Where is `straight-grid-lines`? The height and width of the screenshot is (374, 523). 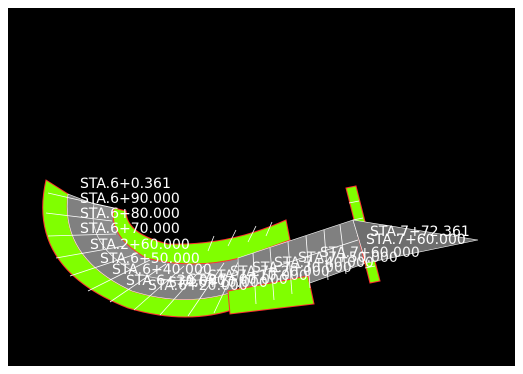
straight-grid-lines is located at coordinates (299, 264).